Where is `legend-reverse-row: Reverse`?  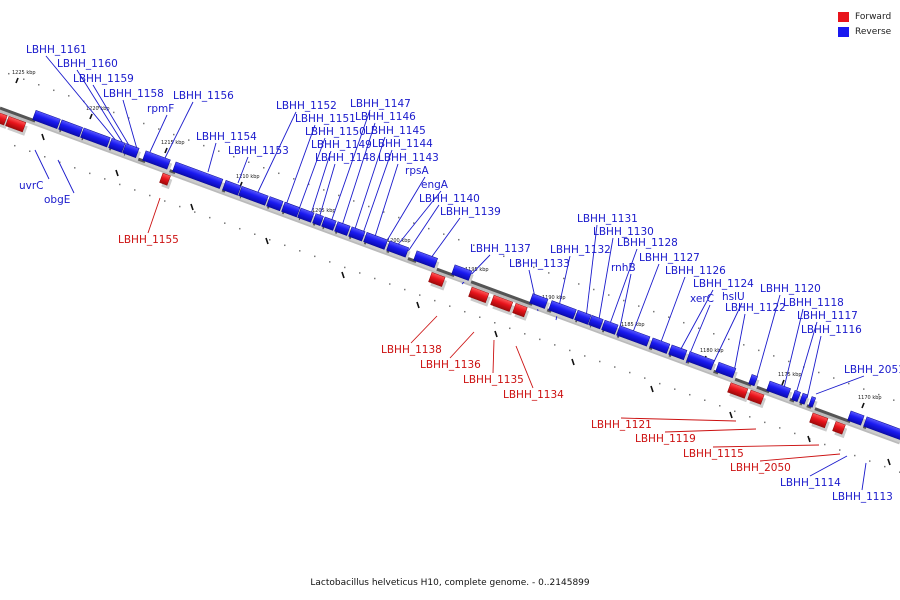
legend-reverse-row: Reverse is located at coordinates (864, 31).